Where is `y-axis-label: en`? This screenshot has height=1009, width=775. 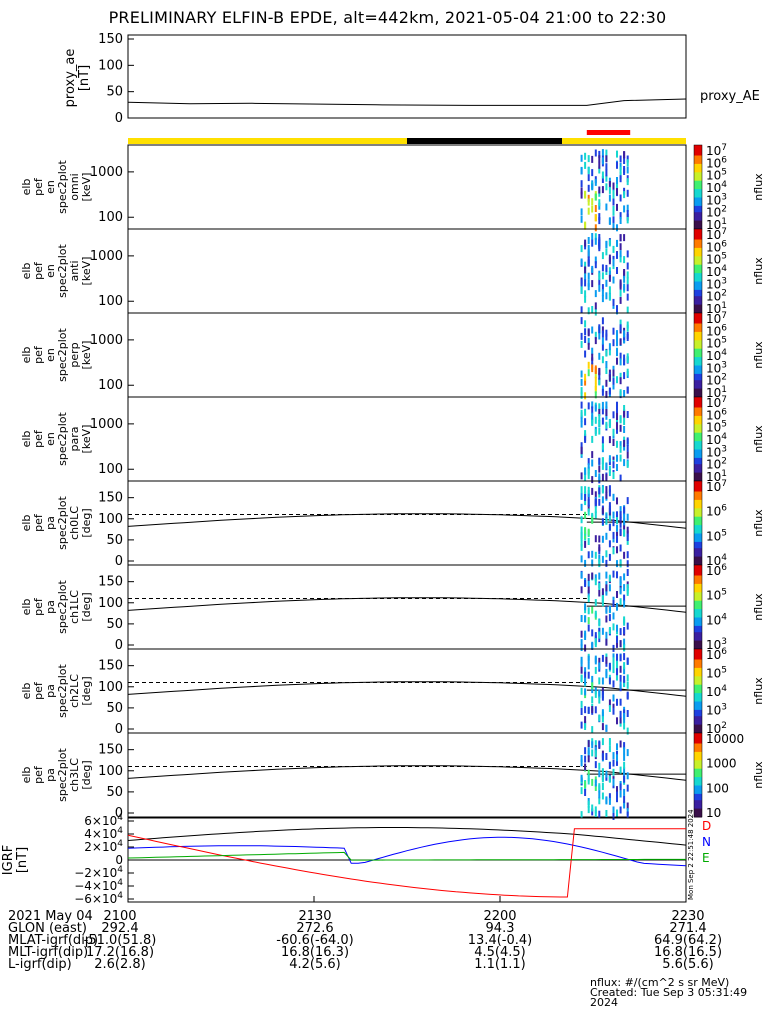
y-axis-label: en is located at coordinates (50, 271).